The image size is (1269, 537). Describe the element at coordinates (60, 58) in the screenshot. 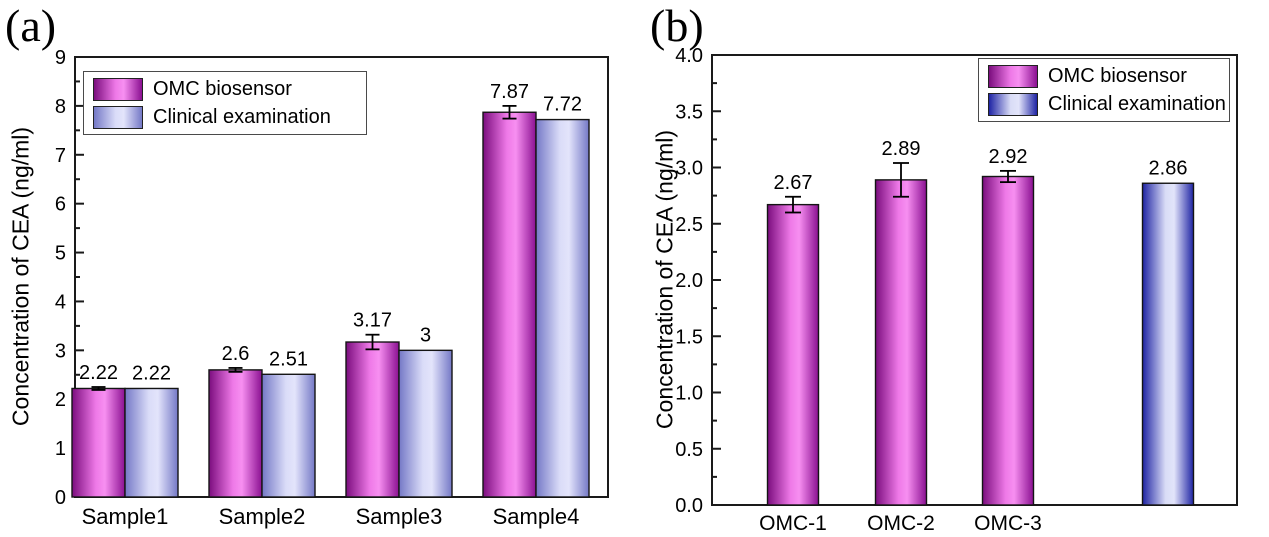

I see `y-tick-label: 9` at that location.